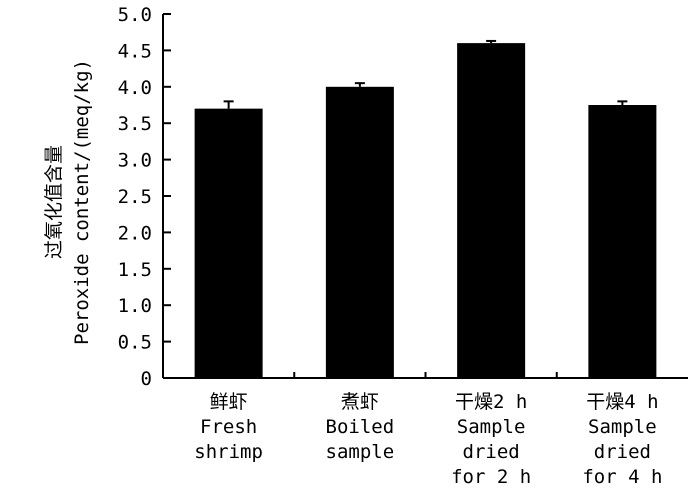 This screenshot has height=490, width=700. I want to click on y-axis-ticks: 0 0.5 1.0 1.5 2.0 2.5 3.0 3.5 4.0 4.5 5.0, so click(144, 197).